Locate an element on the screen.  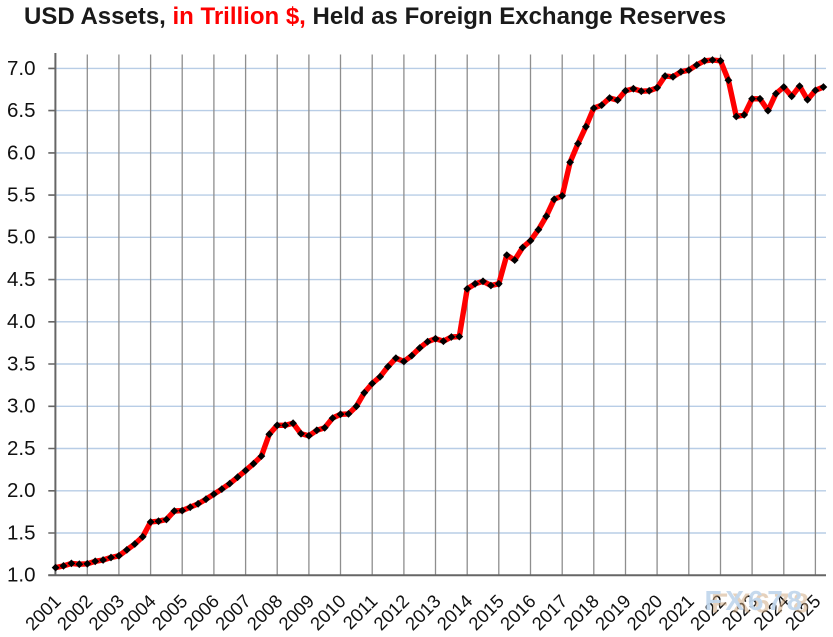
svg-text: 4.0 is located at coordinates (21, 321).